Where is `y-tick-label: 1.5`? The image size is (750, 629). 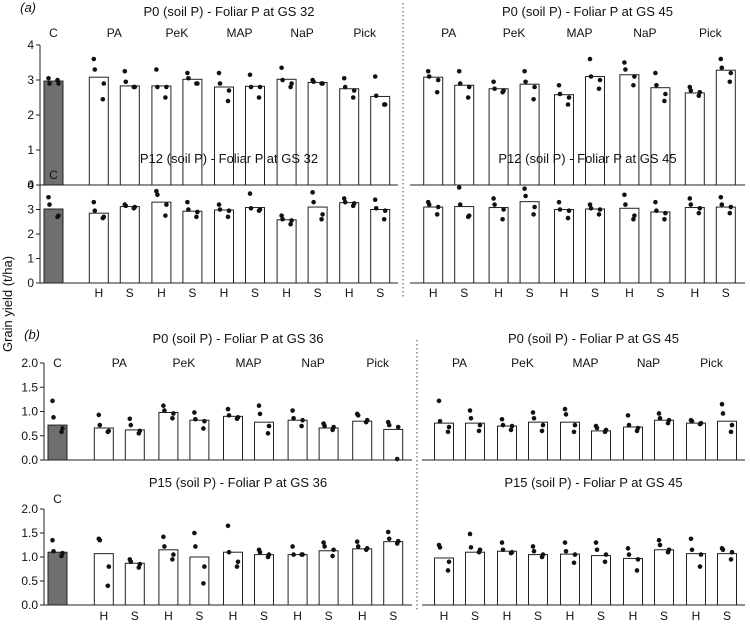
y-tick-label: 1.5 is located at coordinates (29, 533).